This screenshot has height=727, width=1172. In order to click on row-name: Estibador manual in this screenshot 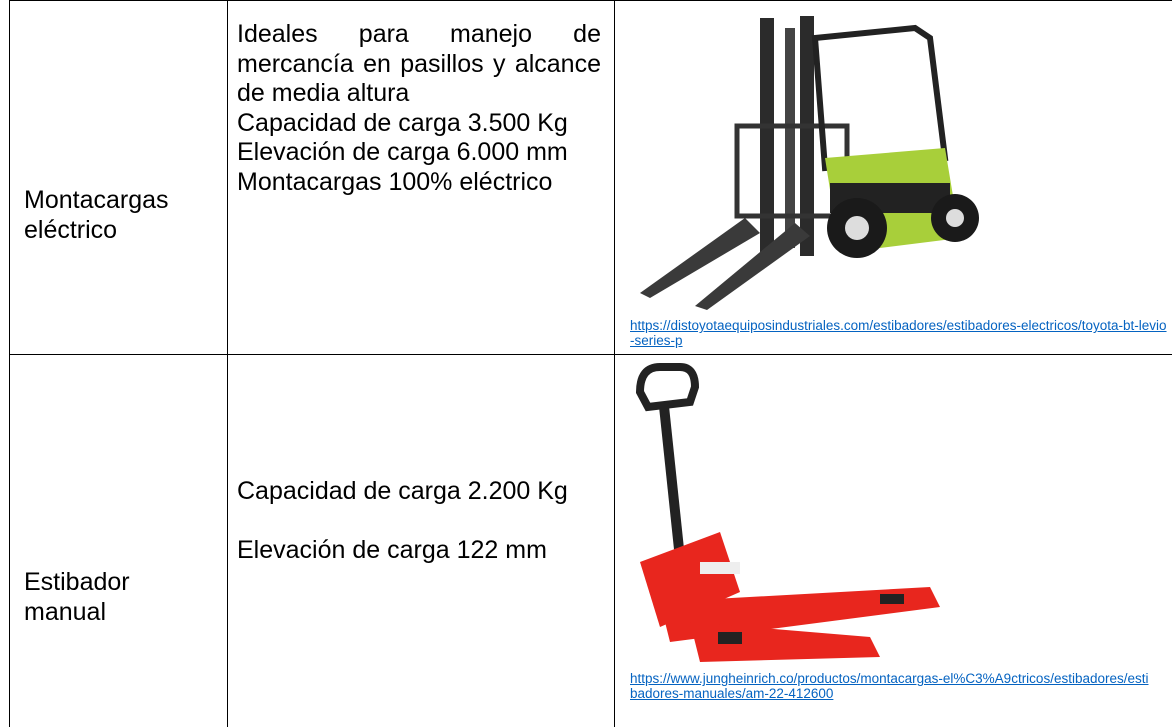, I will do `click(77, 597)`.